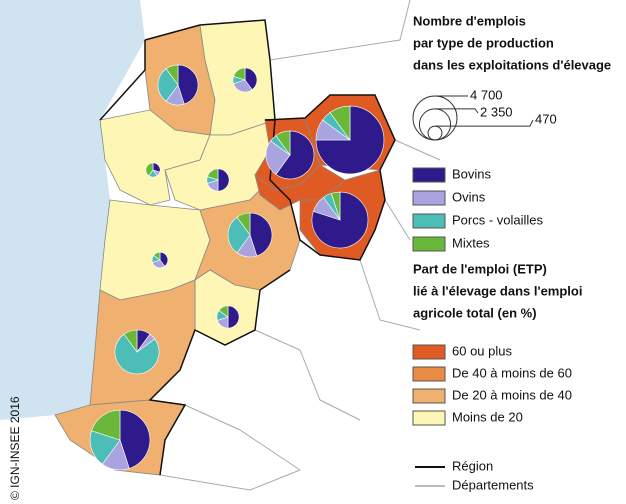 The width and height of the screenshot is (626, 504). What do you see at coordinates (512, 64) in the screenshot?
I see `legend-title: dans les exploitations d'élevage` at bounding box center [512, 64].